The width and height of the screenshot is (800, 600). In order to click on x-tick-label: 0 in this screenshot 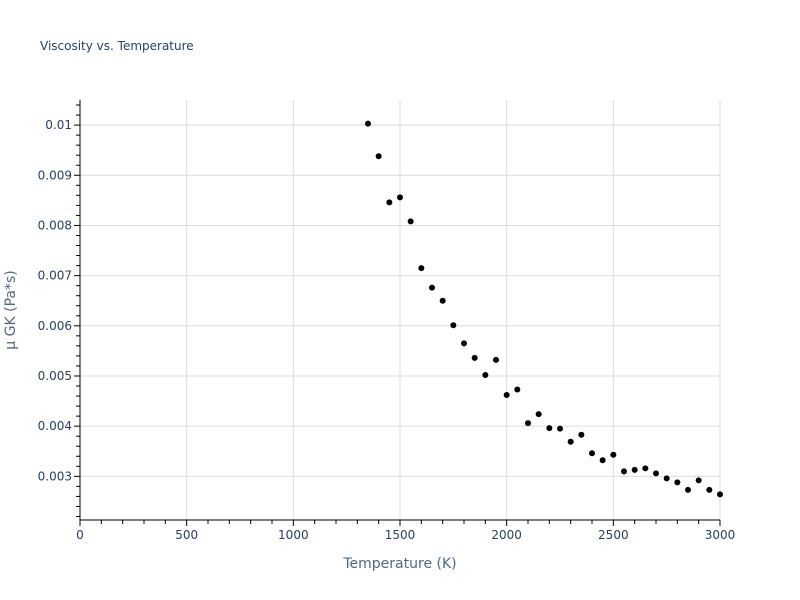, I will do `click(80, 535)`.